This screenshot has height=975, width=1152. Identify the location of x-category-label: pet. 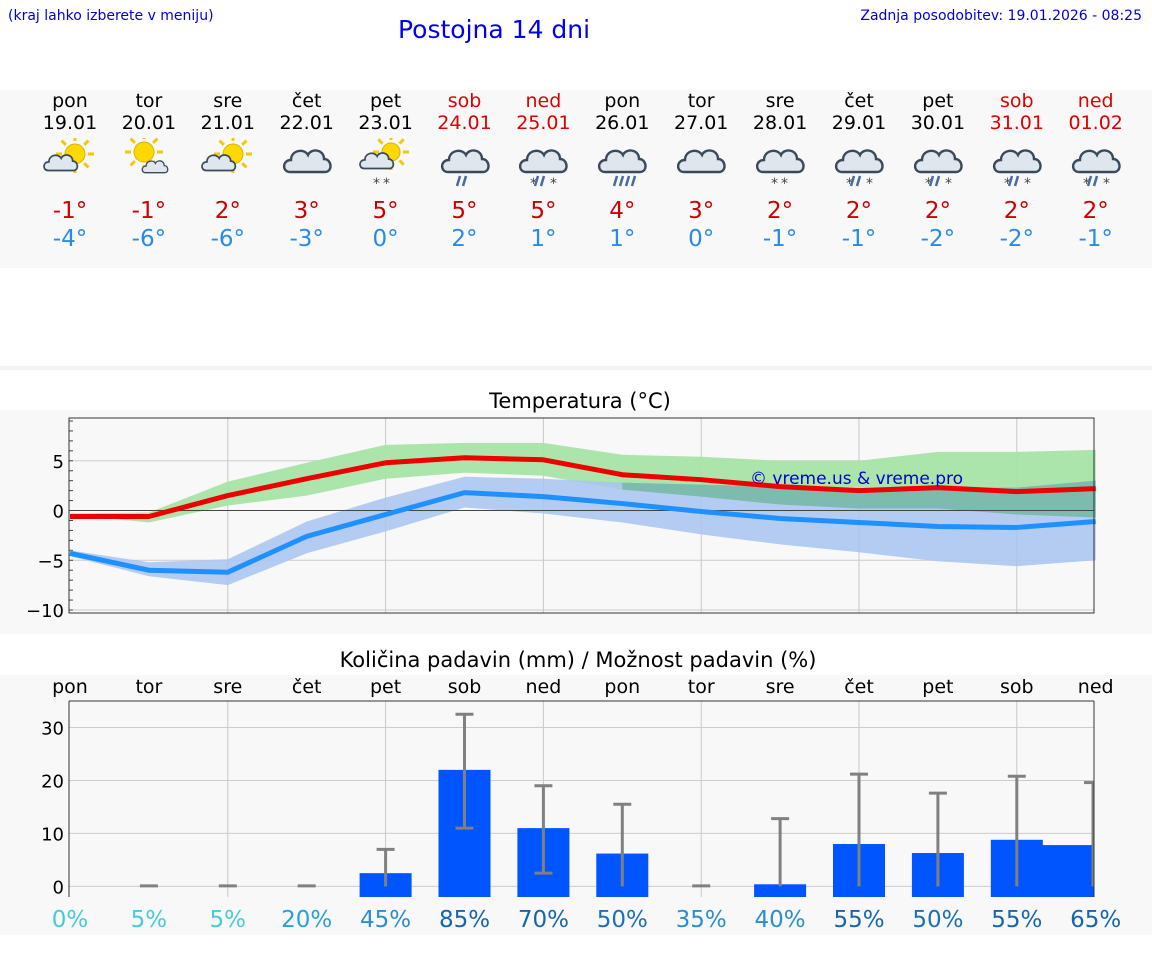
(937, 687).